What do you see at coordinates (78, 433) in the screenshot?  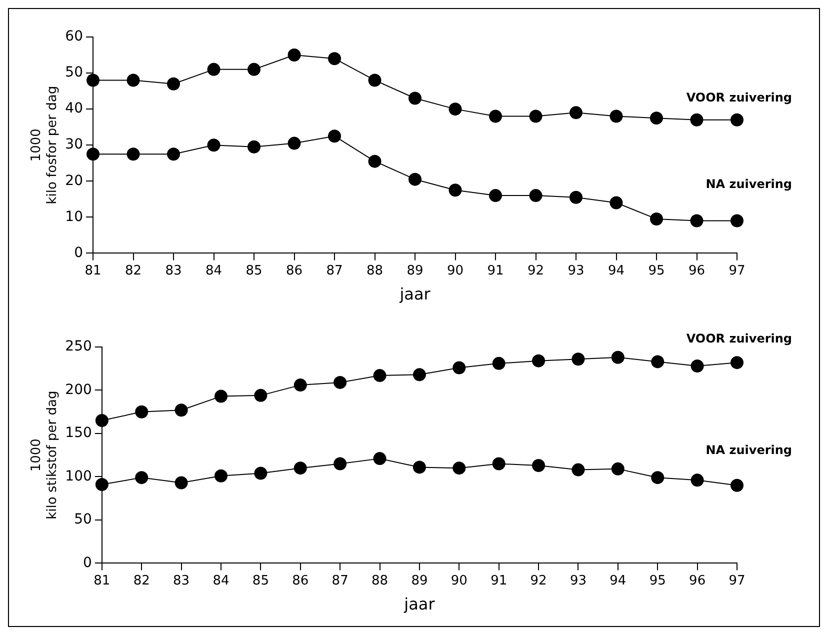 I see `y-tick-label: 150` at bounding box center [78, 433].